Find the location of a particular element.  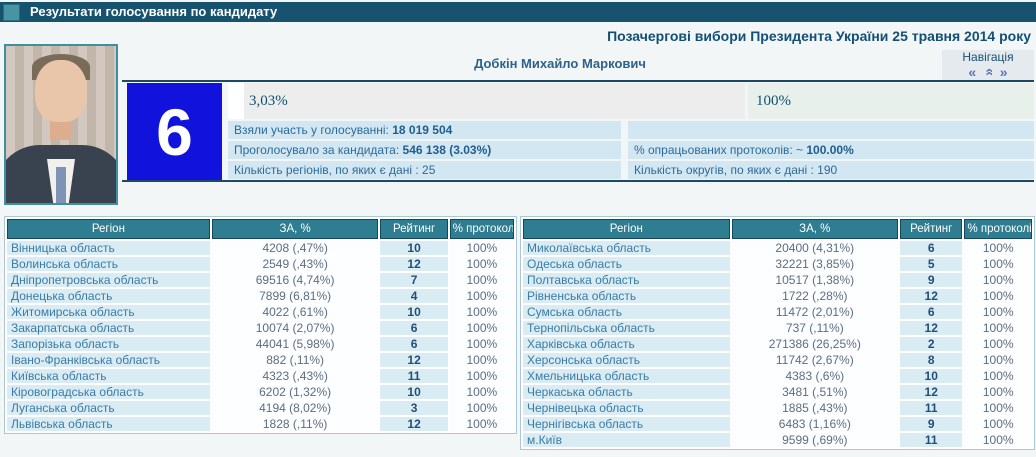

cell-region-link: Херсонська область is located at coordinates (626, 360).